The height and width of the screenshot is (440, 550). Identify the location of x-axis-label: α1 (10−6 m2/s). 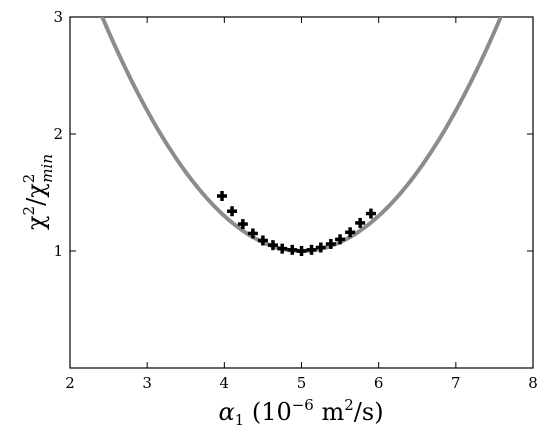
(300, 412).